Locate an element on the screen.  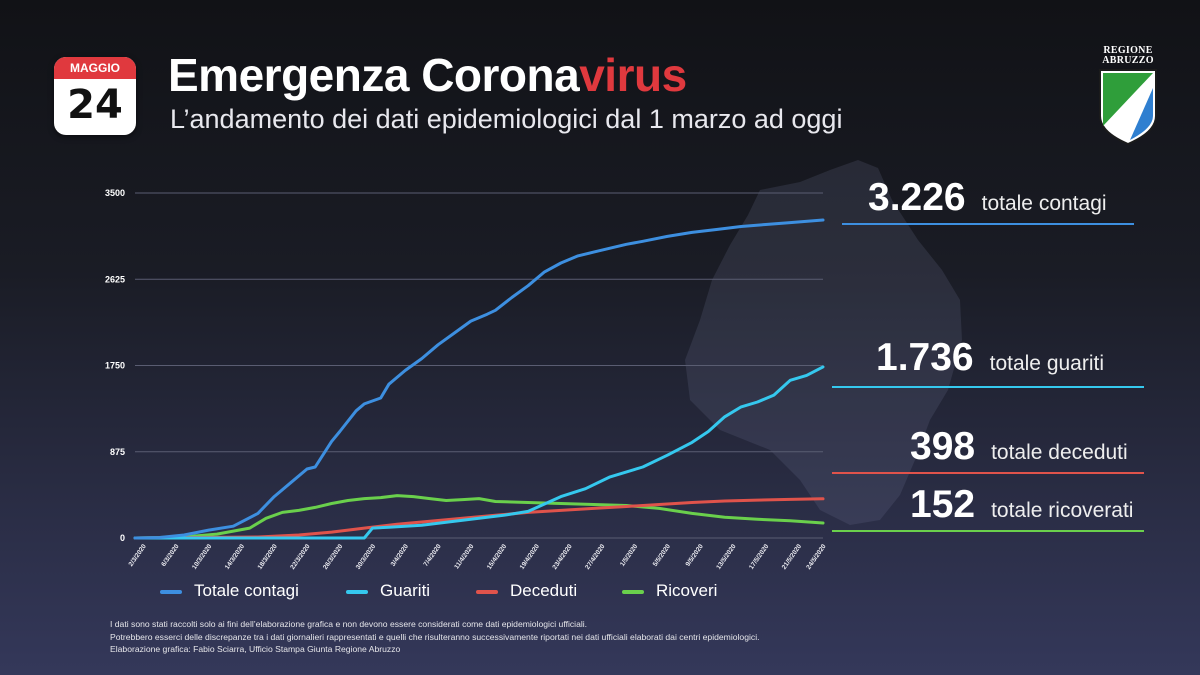
legend-swatch-ricoveri is located at coordinates (633, 591).